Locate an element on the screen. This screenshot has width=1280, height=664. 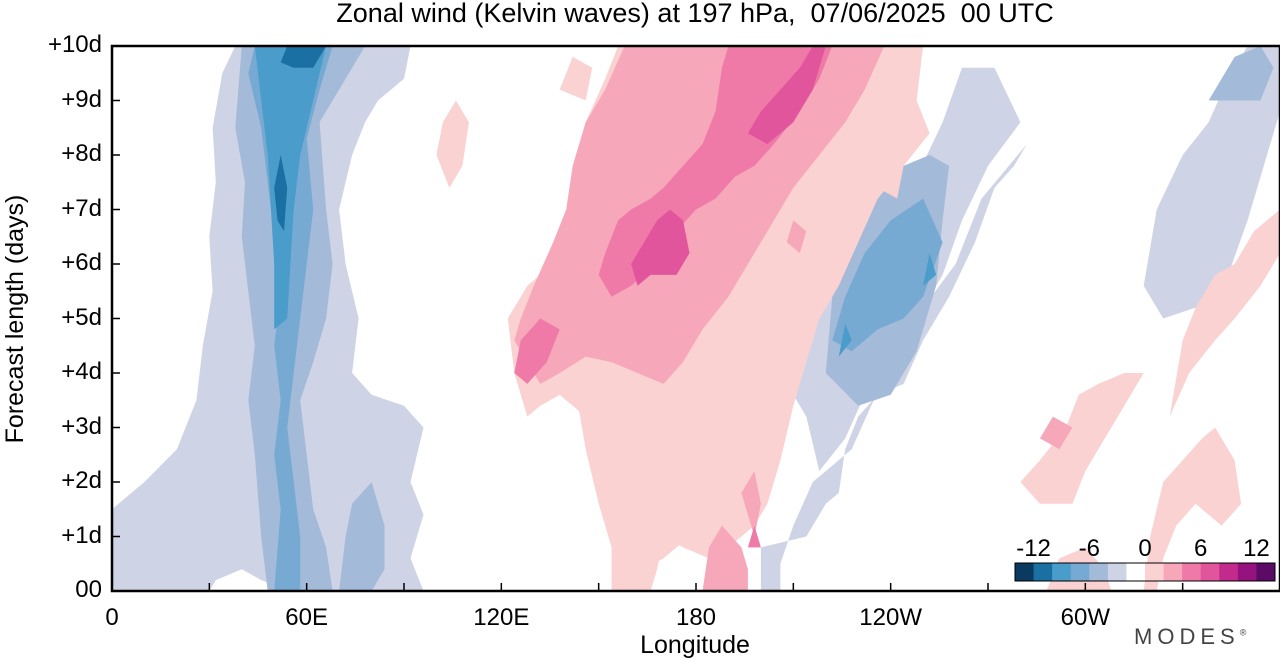
x-tick-label: 120W is located at coordinates (890, 617).